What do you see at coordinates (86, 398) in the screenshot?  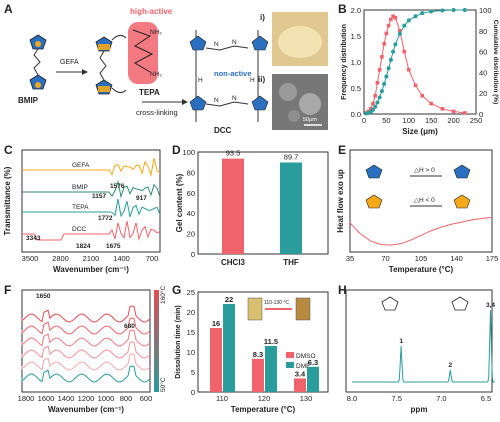 I see `x-tick-label: 1200` at bounding box center [86, 398].